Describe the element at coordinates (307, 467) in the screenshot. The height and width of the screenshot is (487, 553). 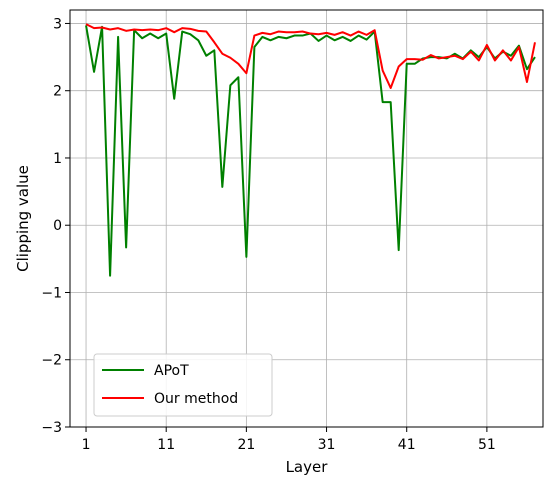
I see `x-axis-label: Layer` at that location.